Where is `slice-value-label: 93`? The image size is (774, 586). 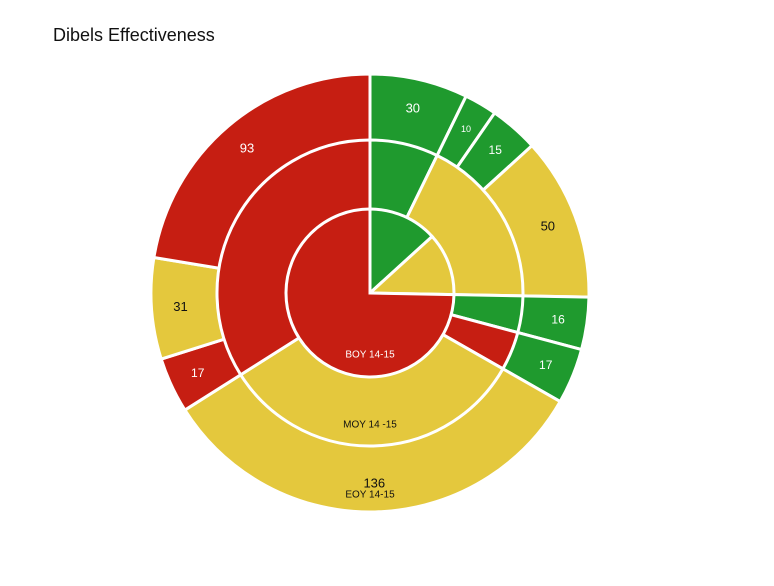
slice-value-label: 93 is located at coordinates (247, 148).